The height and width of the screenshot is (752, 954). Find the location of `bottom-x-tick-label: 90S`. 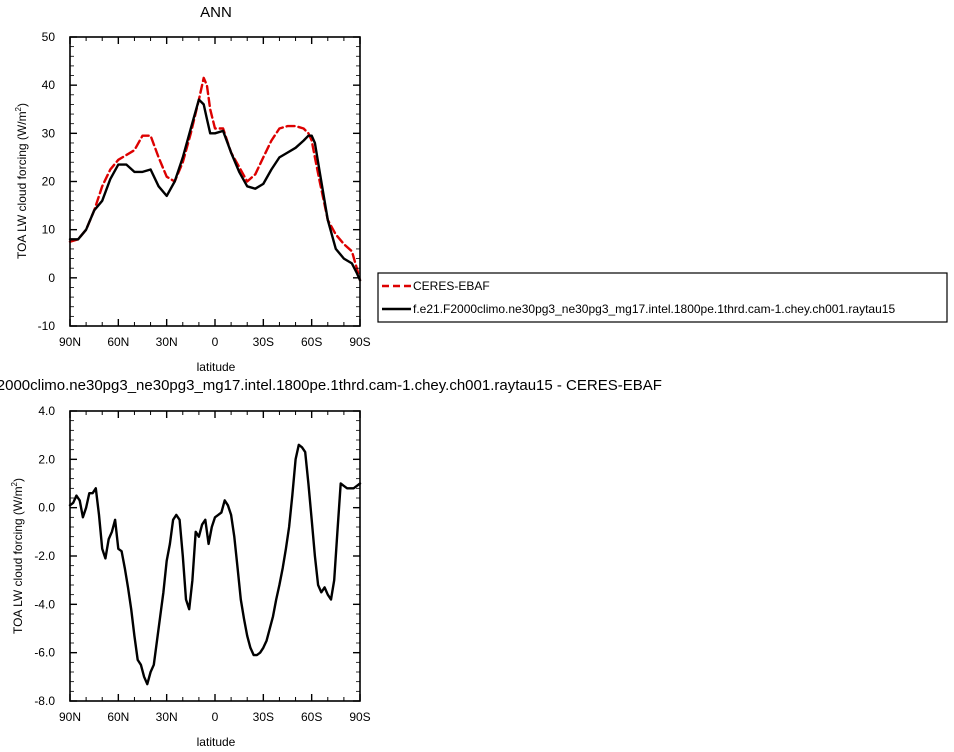

bottom-x-tick-label: 90S is located at coordinates (359, 717).